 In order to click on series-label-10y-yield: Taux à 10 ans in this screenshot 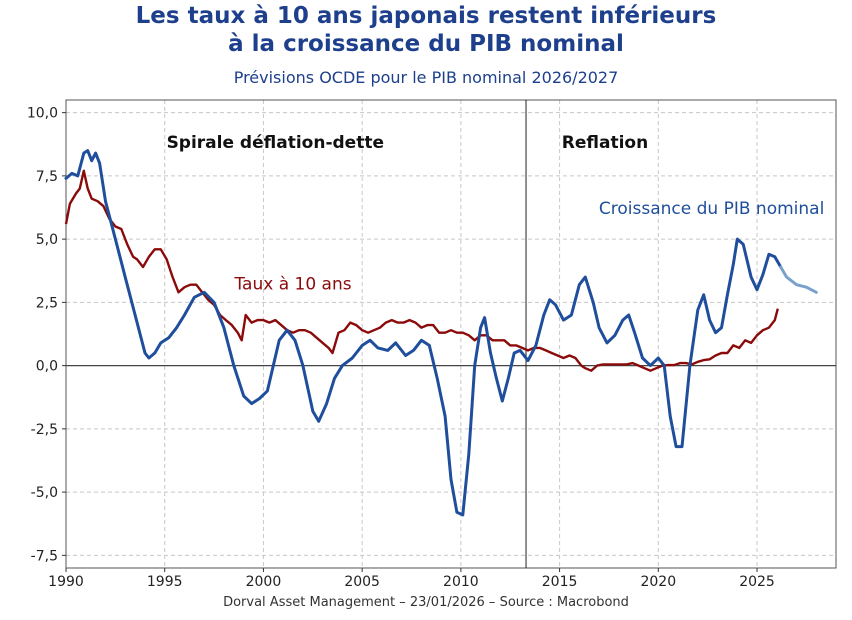, I will do `click(292, 285)`.